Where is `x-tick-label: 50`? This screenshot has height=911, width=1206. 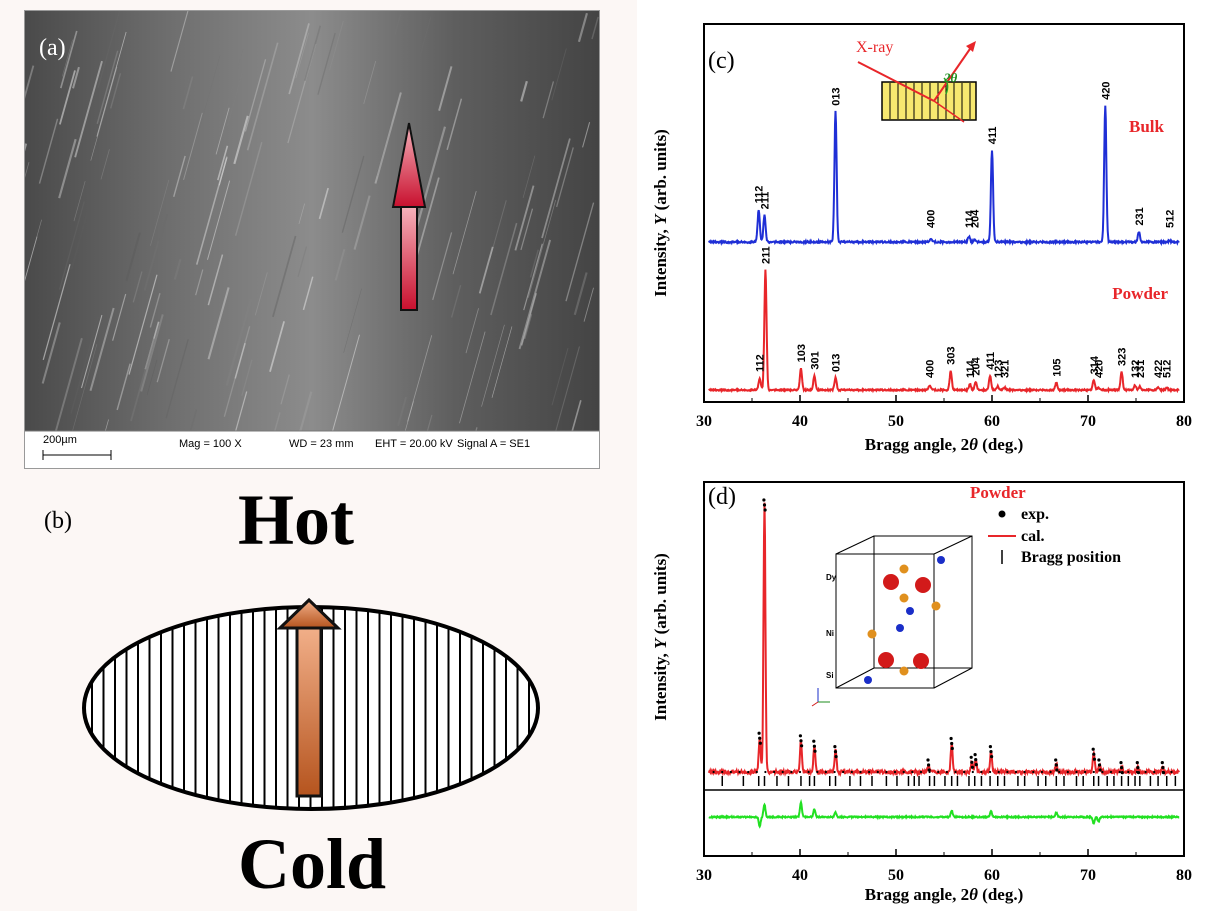
x-tick-label: 50 is located at coordinates (896, 421).